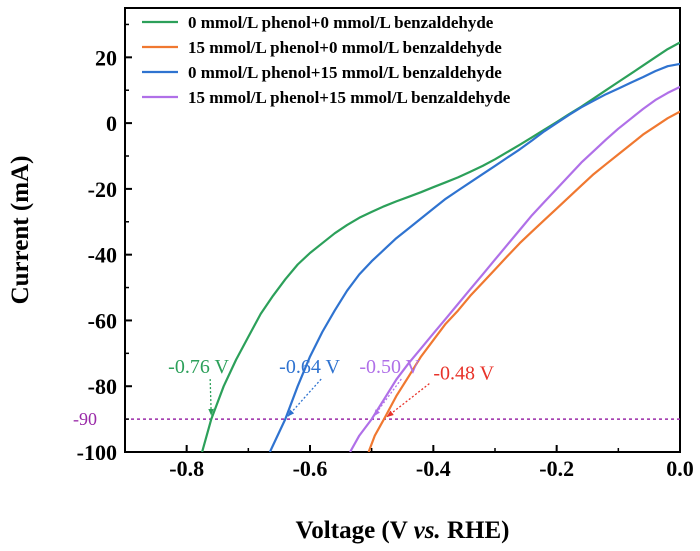 This screenshot has width=700, height=551. I want to click on legend-label-3: 0 mmol/L phenol+15 mmol/L benzaldehyde, so click(345, 72).